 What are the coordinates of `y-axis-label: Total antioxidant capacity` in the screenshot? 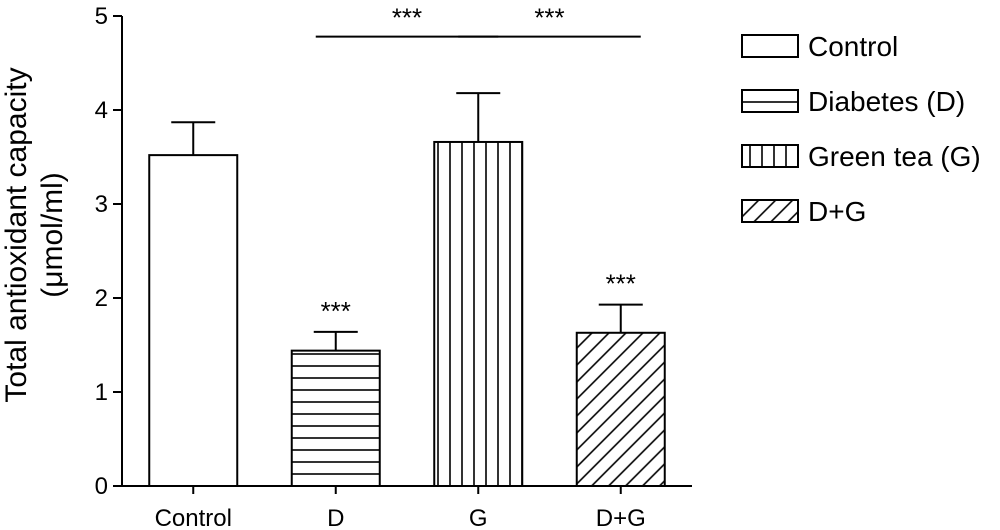 It's located at (16, 234).